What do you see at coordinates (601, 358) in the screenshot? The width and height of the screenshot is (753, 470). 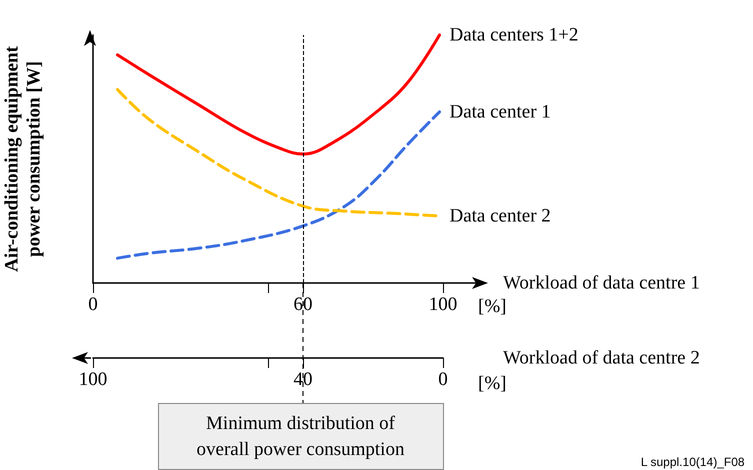 I see `x2-axis-title: Workload of data centre 2` at bounding box center [601, 358].